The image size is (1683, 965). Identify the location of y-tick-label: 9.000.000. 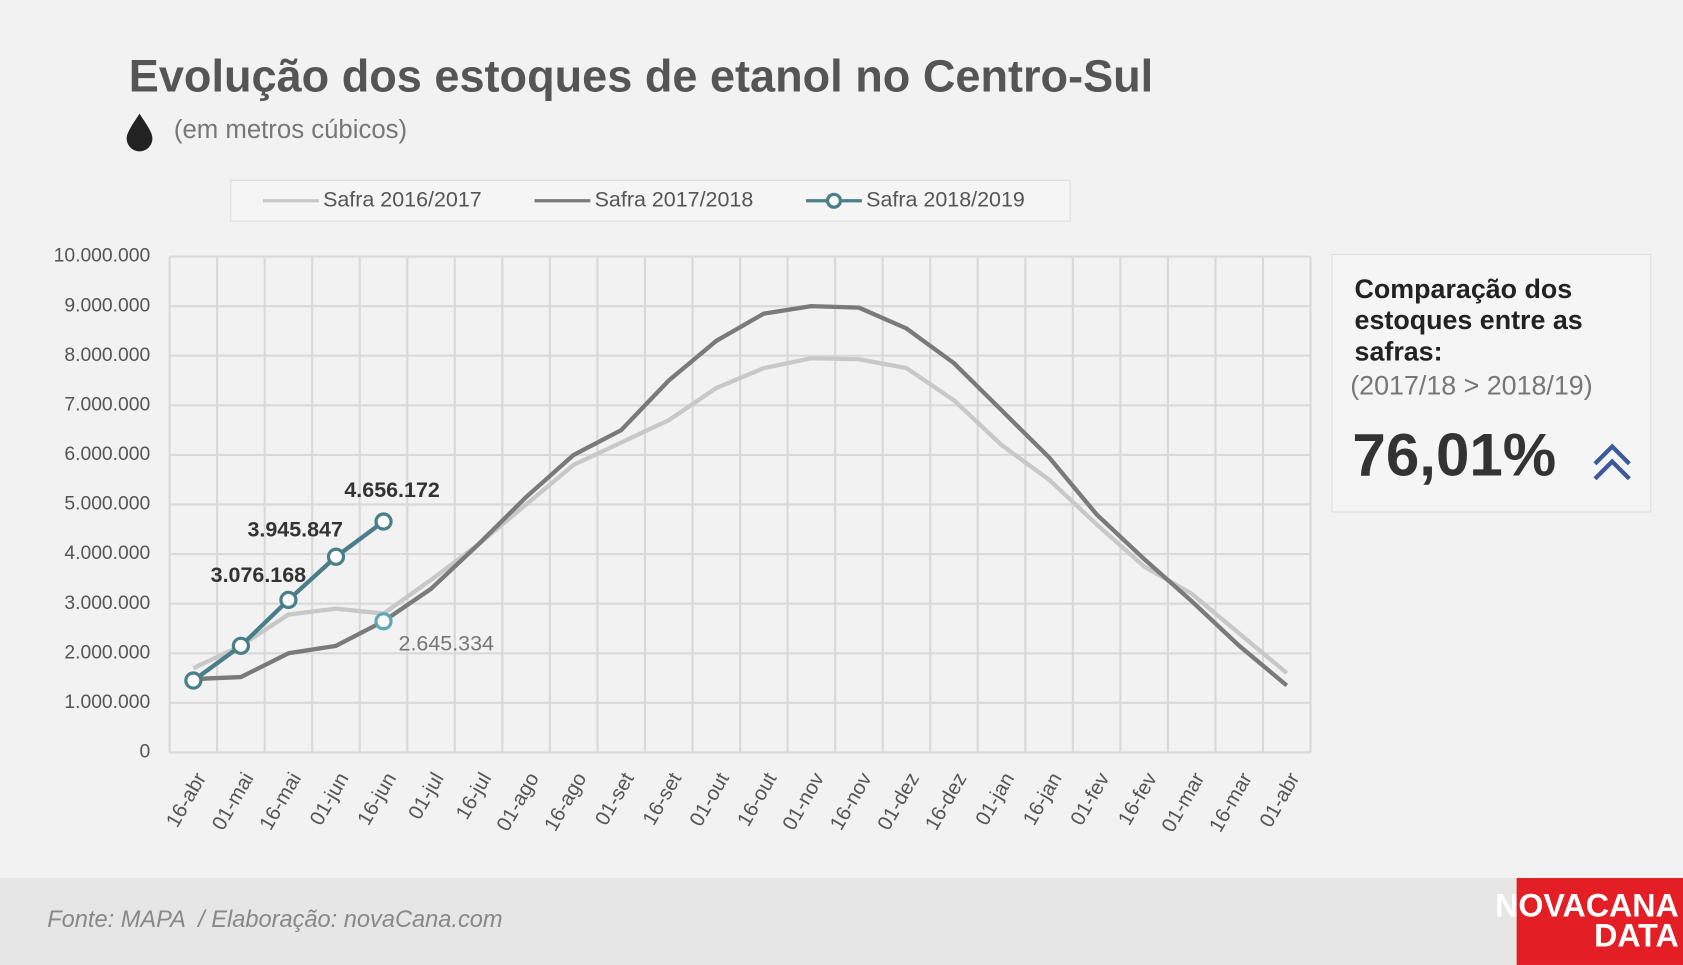
(107, 305).